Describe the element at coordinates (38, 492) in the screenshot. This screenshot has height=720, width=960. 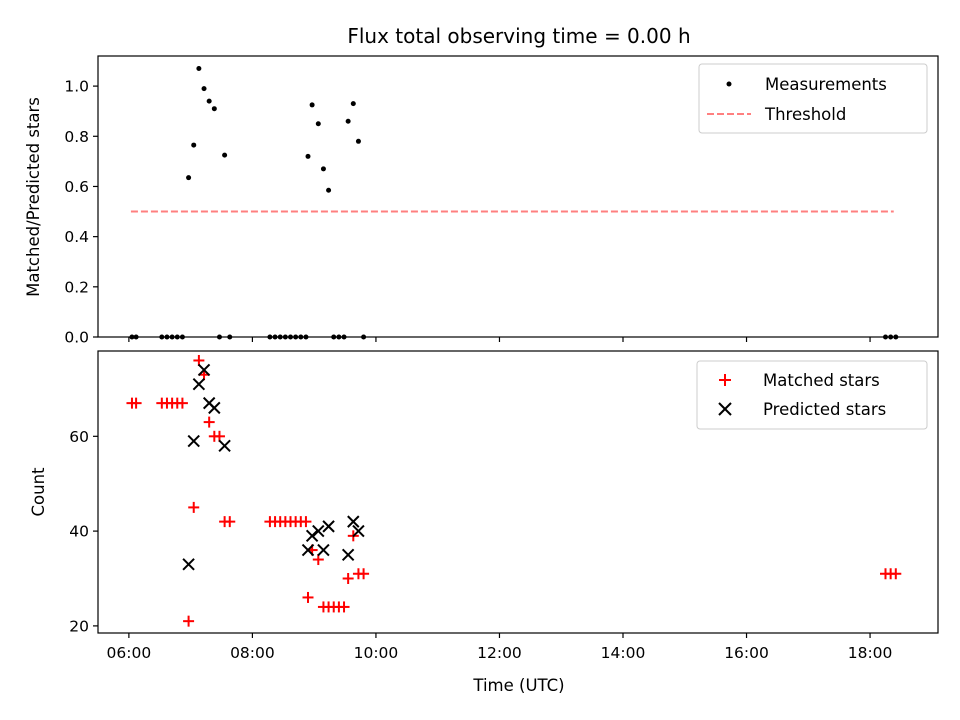
I see `bottom-ylabel: Count` at that location.